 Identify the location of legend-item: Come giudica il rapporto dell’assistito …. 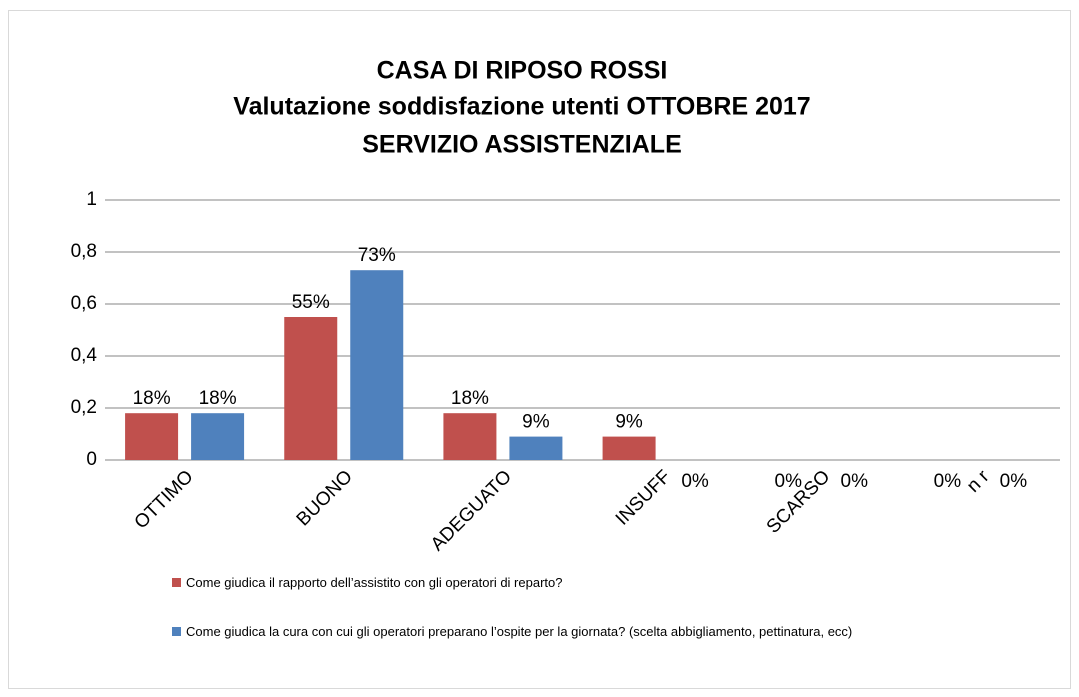
(542, 583).